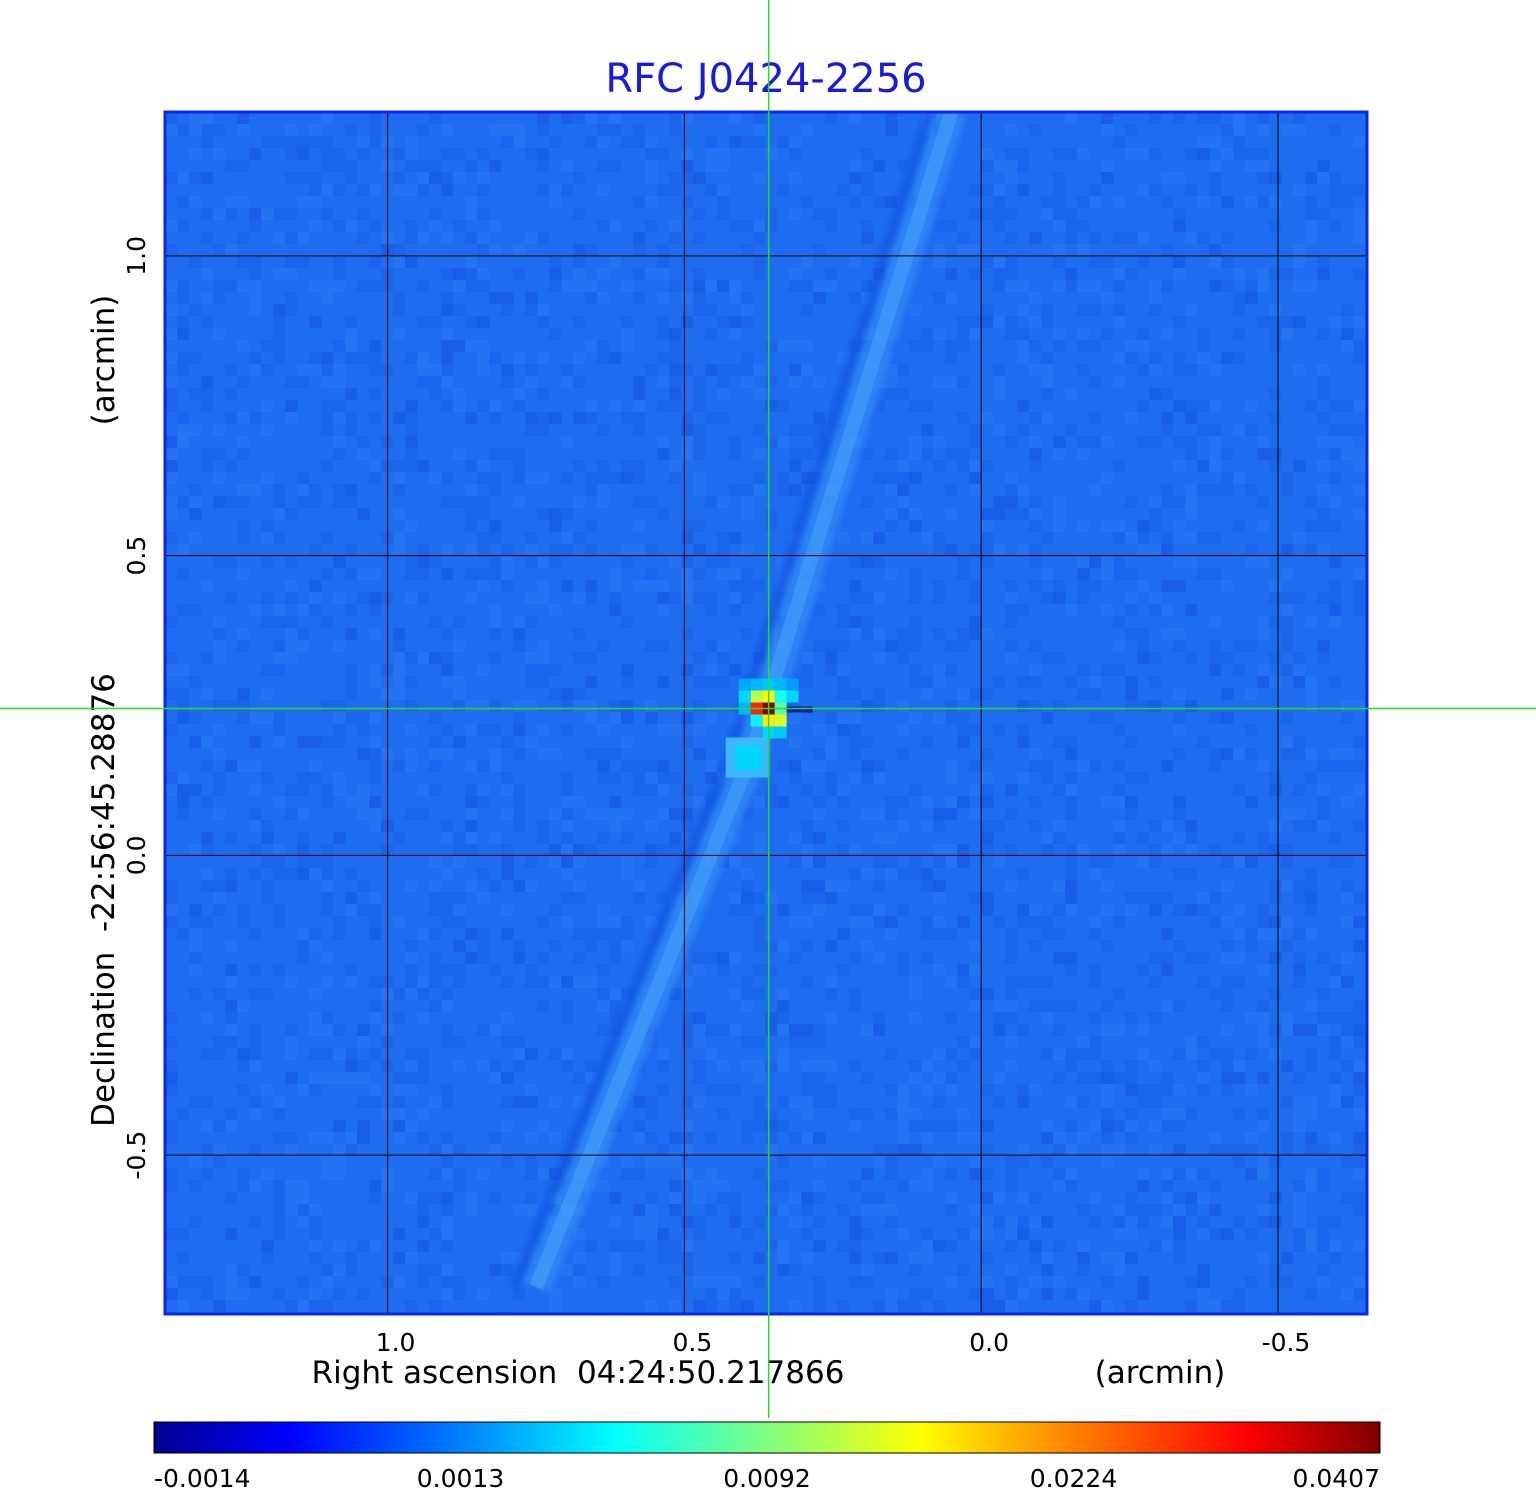  Describe the element at coordinates (202, 1478) in the screenshot. I see `colorbar-tick-label: -0.0014` at that location.